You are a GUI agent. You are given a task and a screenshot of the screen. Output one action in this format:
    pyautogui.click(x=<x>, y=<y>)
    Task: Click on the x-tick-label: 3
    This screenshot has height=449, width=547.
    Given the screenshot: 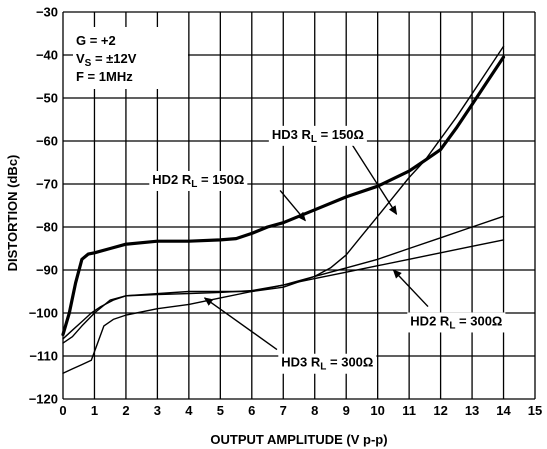 What is the action you would take?
    pyautogui.click(x=157, y=410)
    